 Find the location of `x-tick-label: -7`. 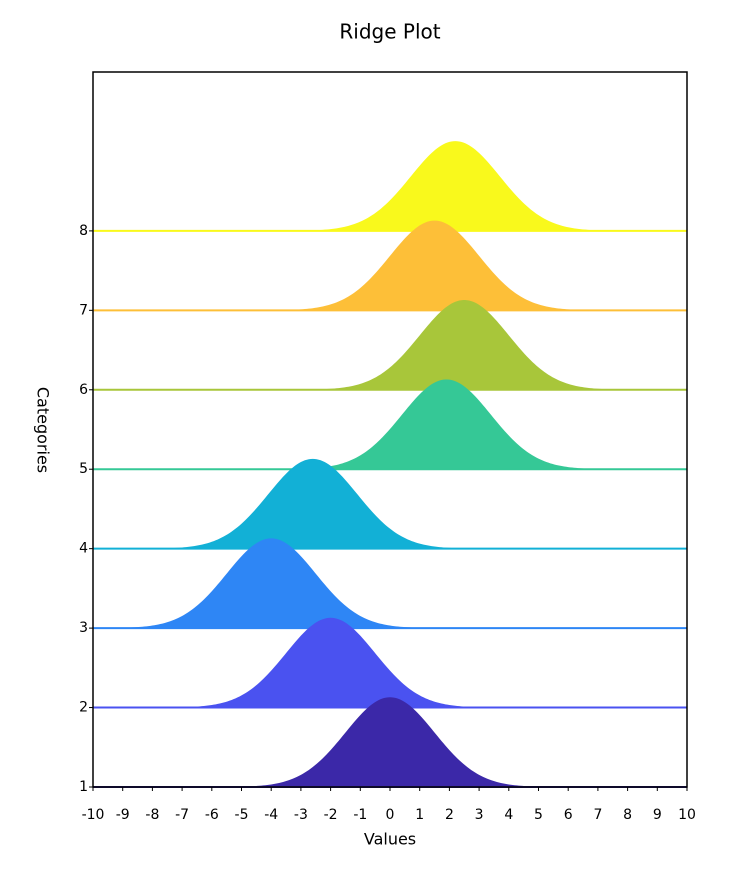

x-tick-label: -7 is located at coordinates (182, 815).